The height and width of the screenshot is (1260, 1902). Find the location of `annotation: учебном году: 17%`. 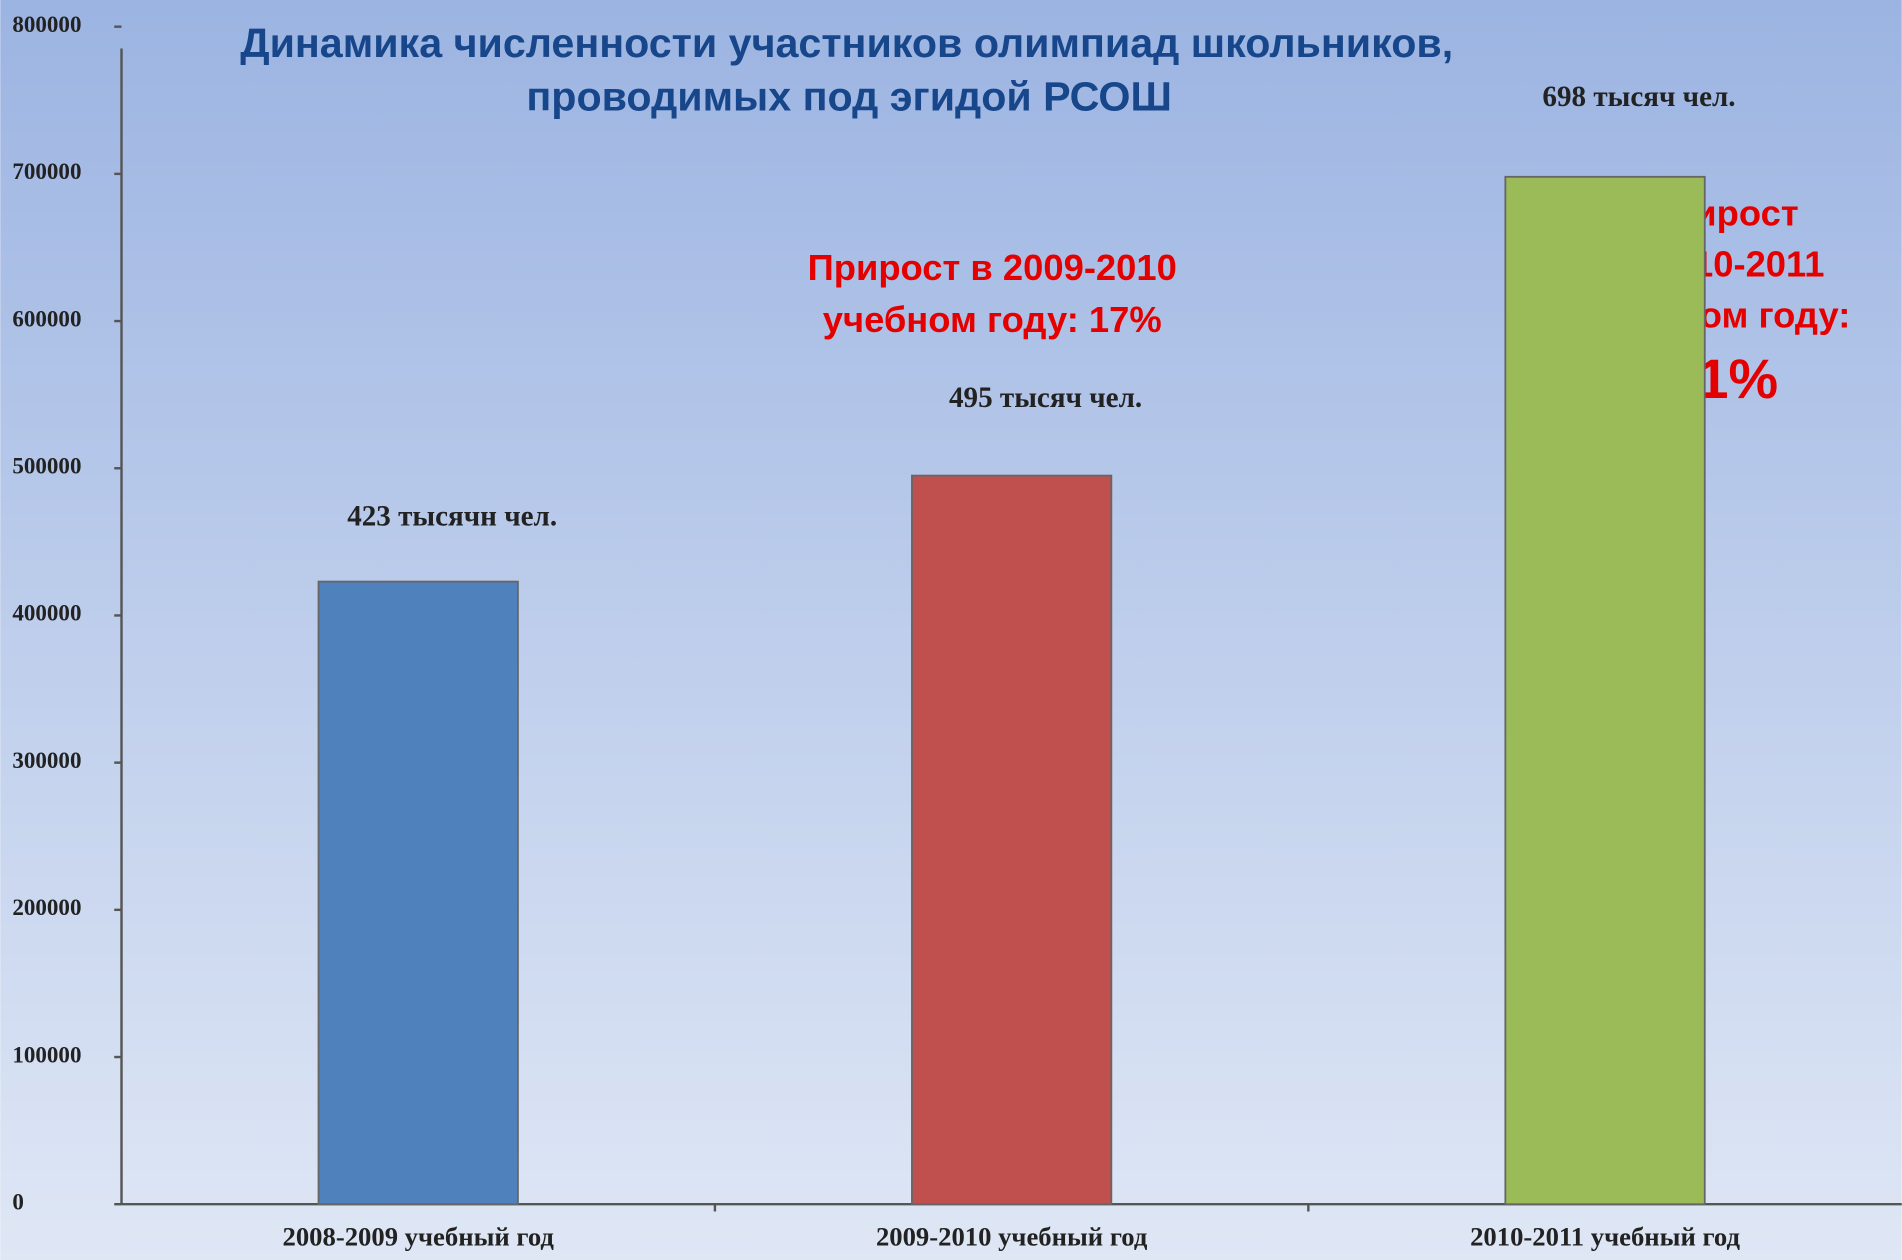

annotation: учебном году: 17% is located at coordinates (992, 319).